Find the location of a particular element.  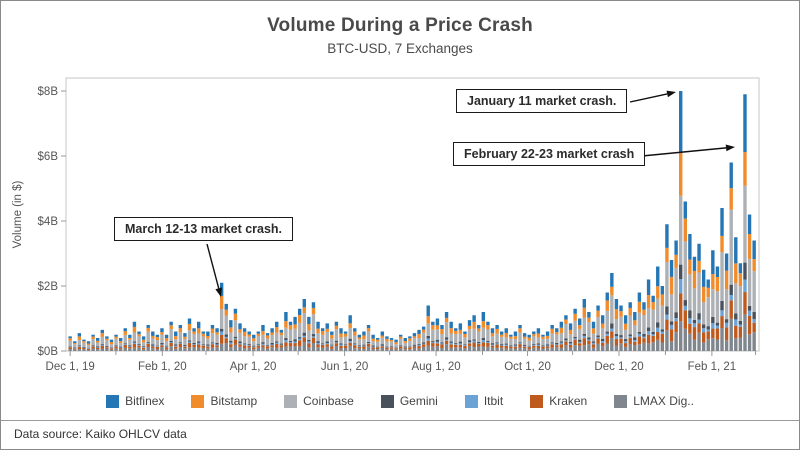

legend-label: Bitstamp is located at coordinates (234, 401).